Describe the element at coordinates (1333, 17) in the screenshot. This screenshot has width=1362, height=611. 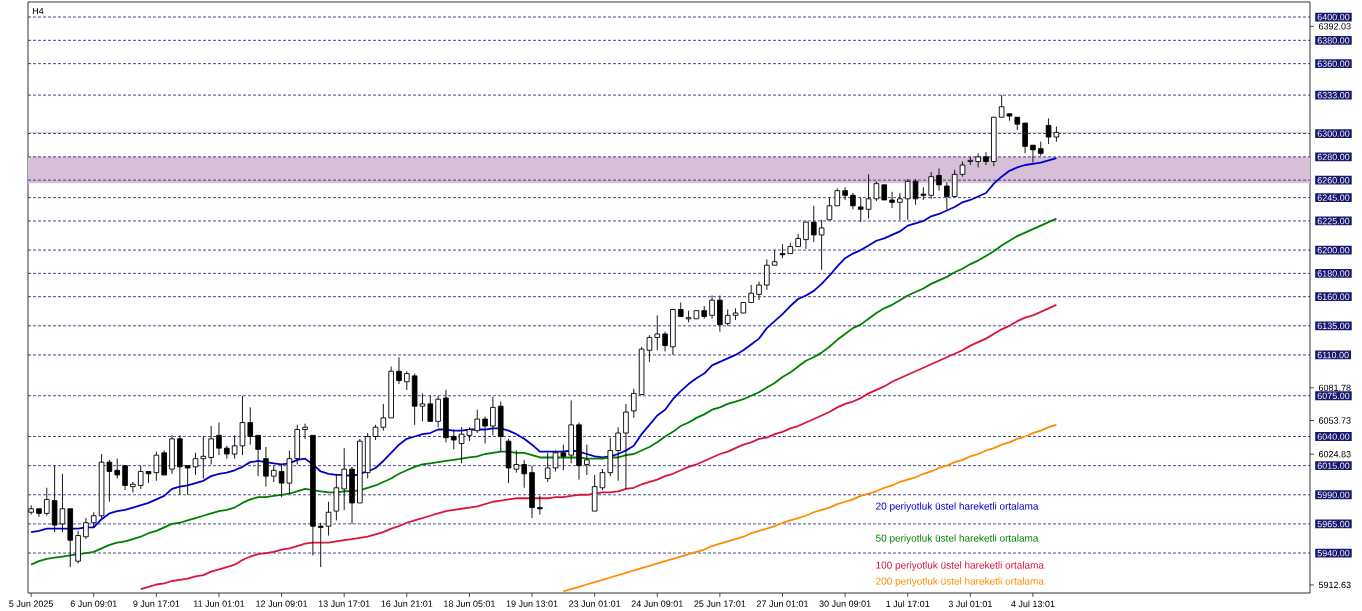
I see `ref-line-label: 6400.00` at that location.